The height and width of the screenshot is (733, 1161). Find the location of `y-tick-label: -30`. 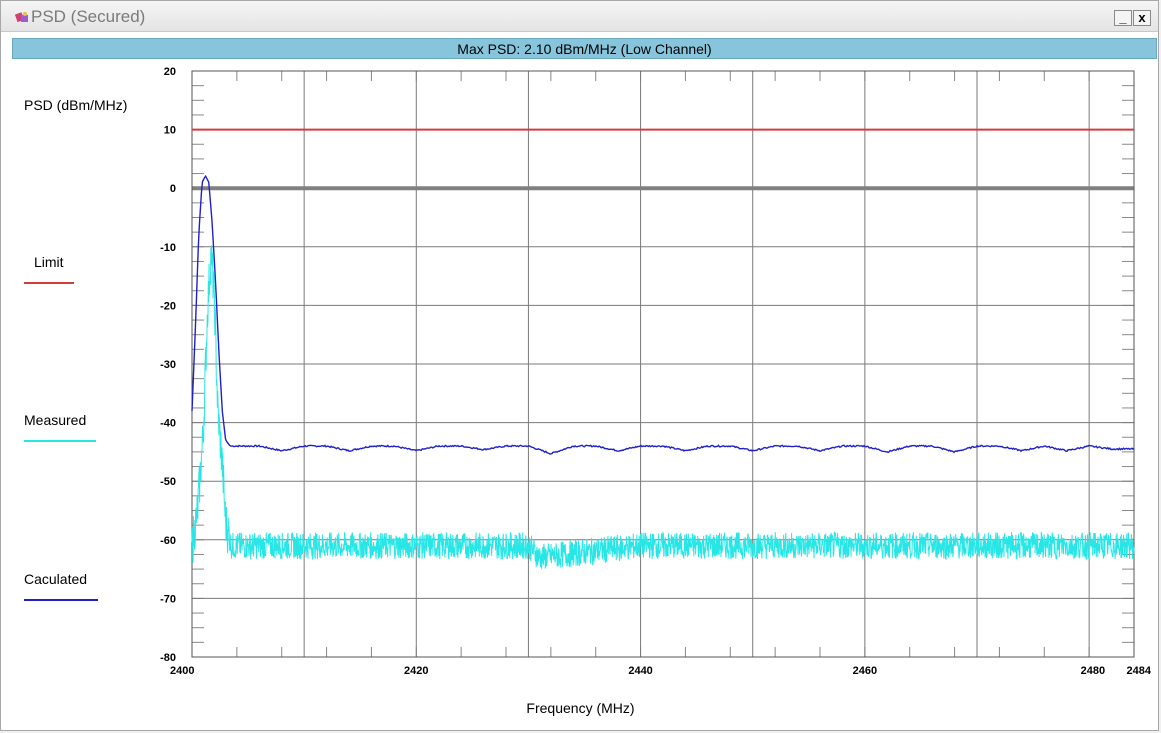

y-tick-label: -30 is located at coordinates (168, 365).